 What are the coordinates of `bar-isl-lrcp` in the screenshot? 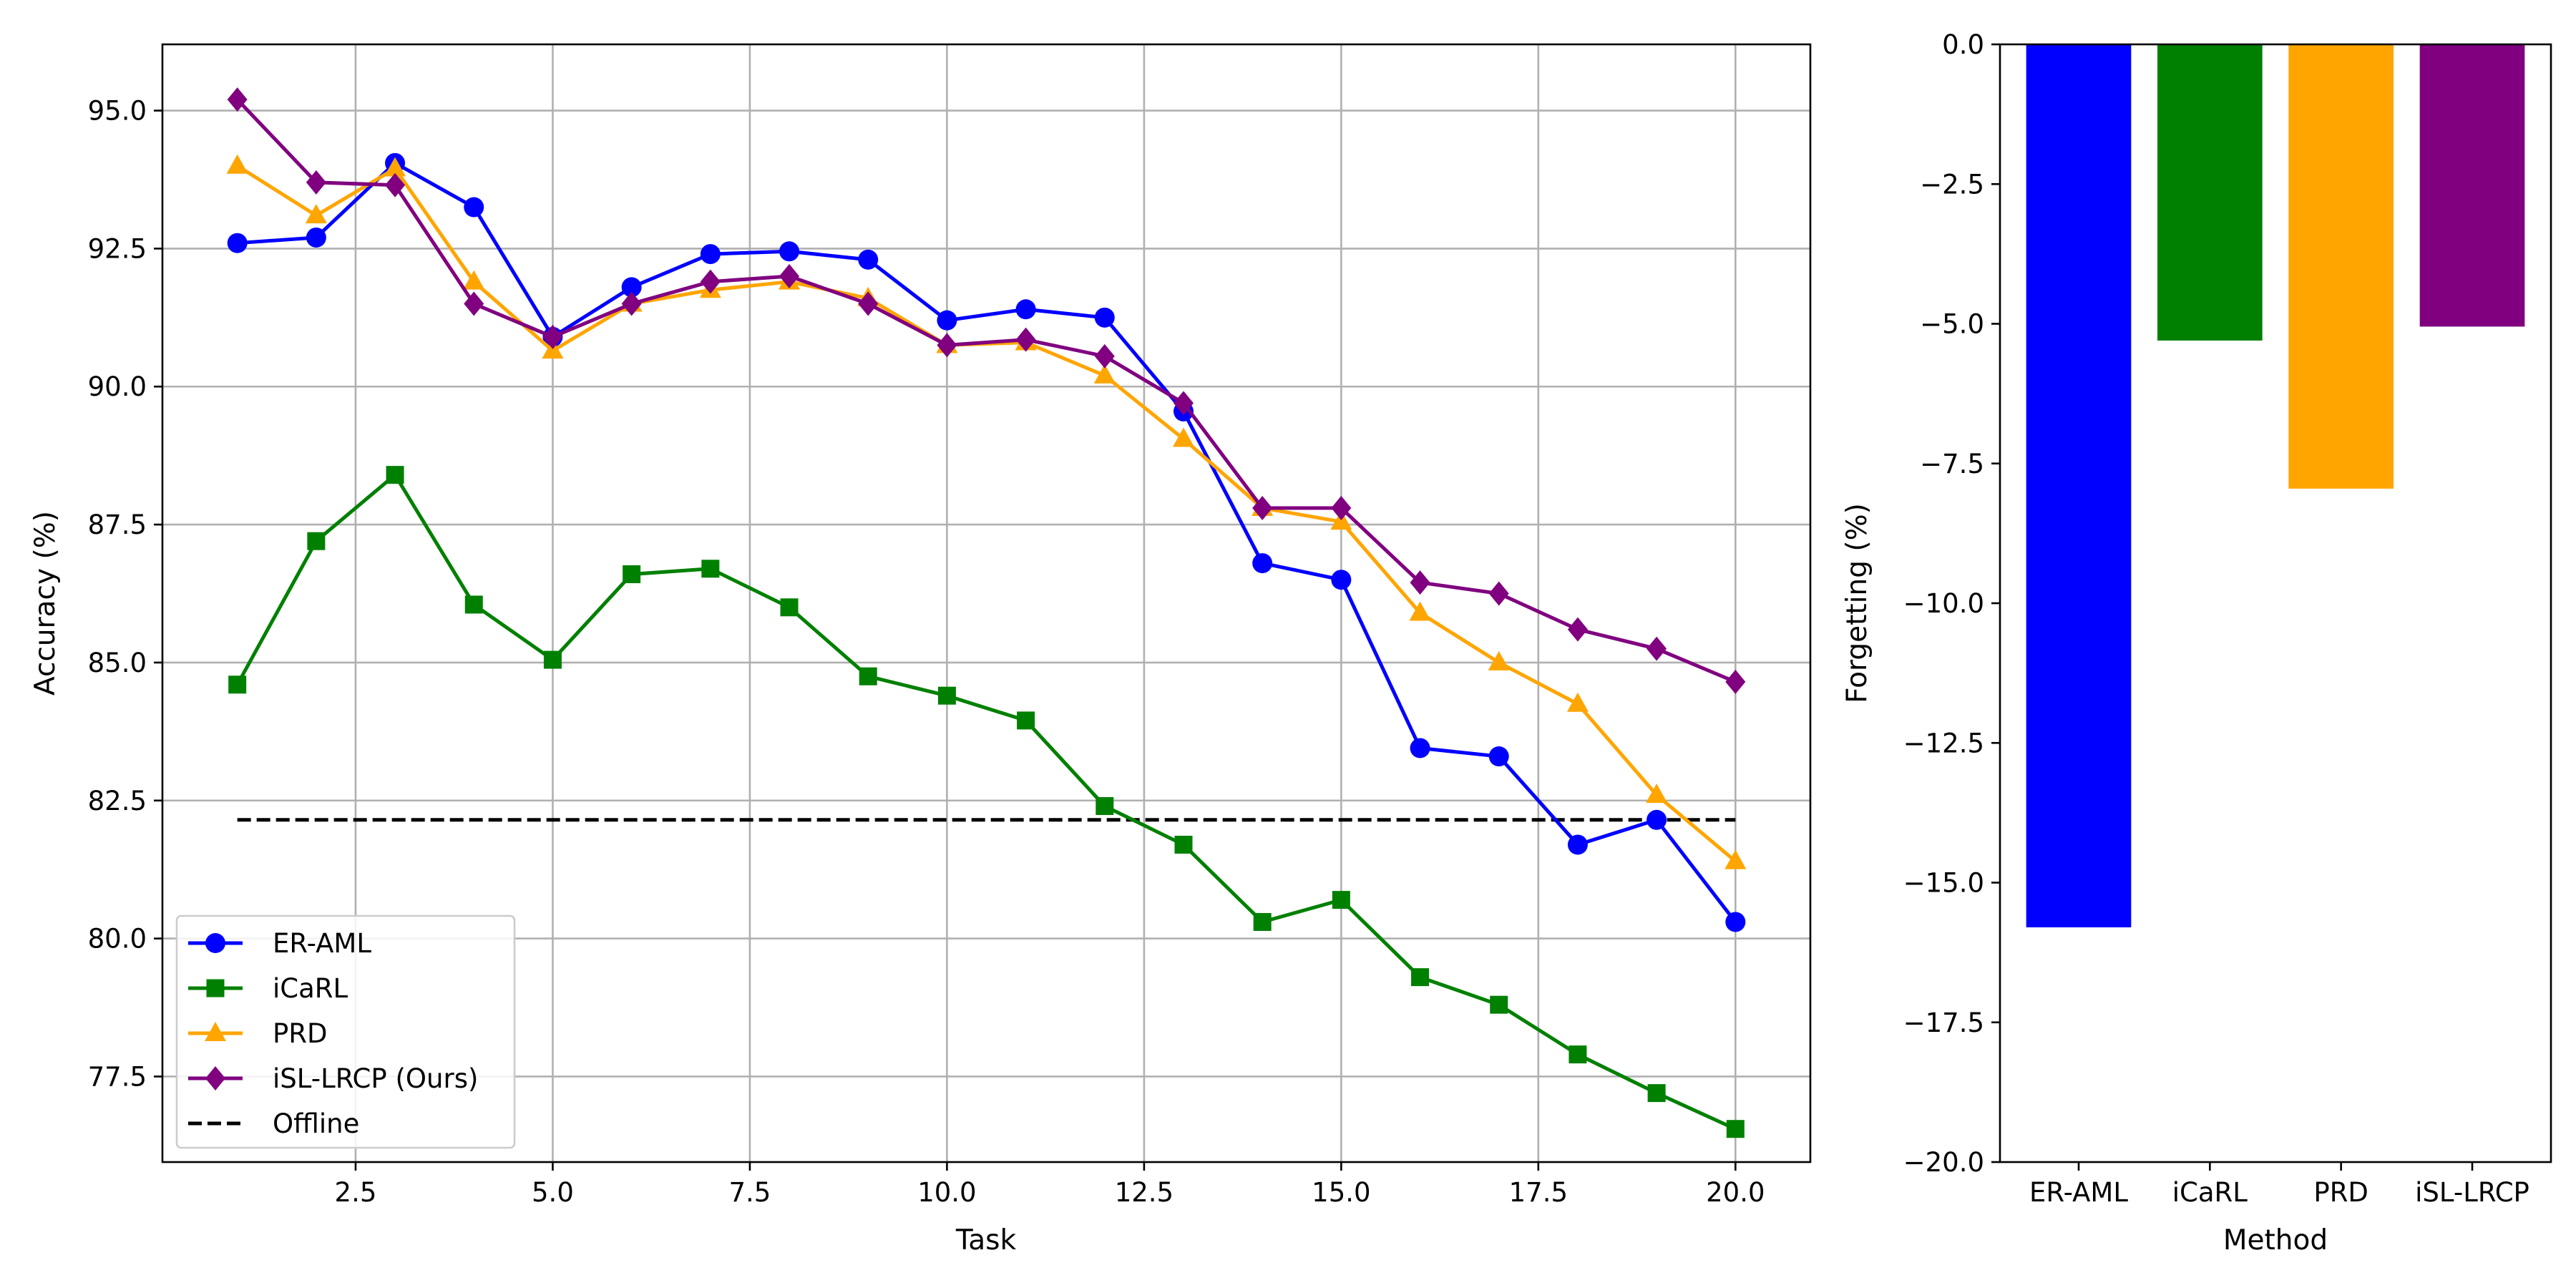 It's located at (2472, 185).